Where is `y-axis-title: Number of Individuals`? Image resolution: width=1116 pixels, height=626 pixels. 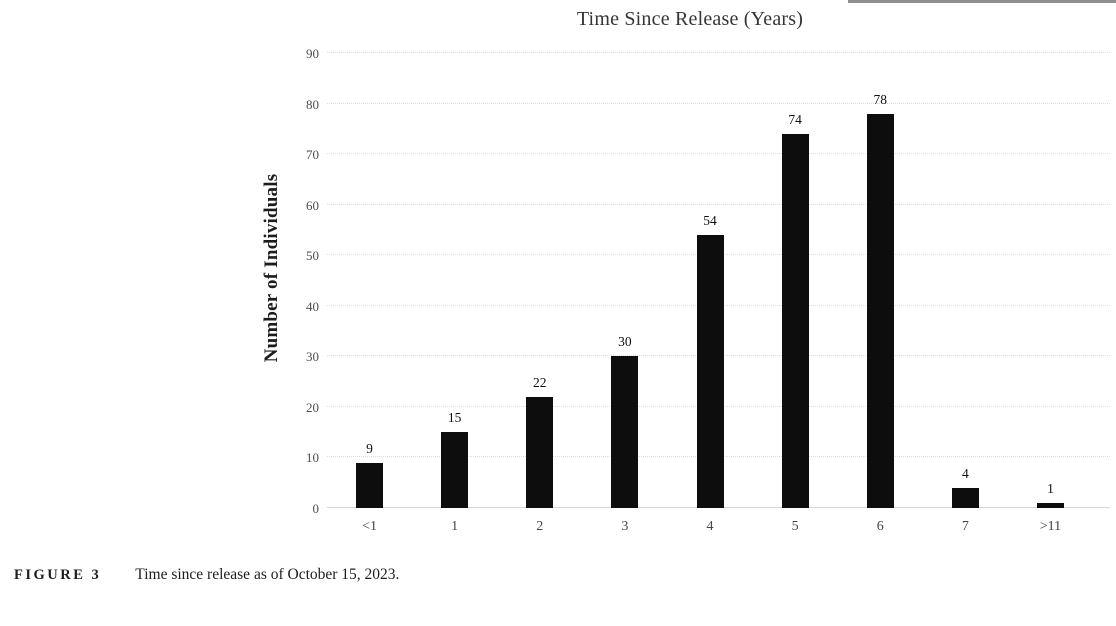
y-axis-title: Number of Individuals is located at coordinates (271, 268).